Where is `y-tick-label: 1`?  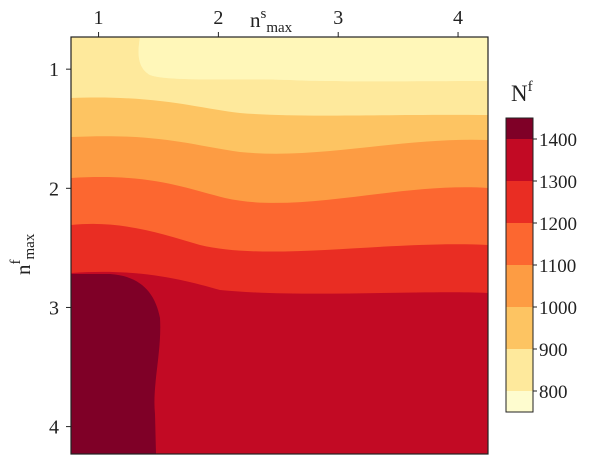 y-tick-label: 1 is located at coordinates (54, 70).